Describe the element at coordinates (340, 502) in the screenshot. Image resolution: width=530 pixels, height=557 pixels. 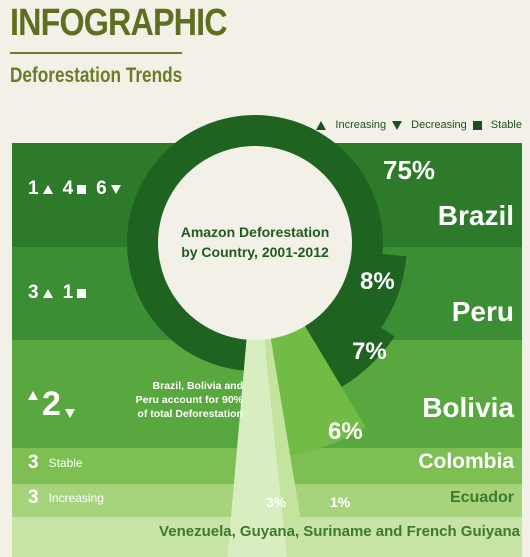
I see `value-label: 1%` at that location.